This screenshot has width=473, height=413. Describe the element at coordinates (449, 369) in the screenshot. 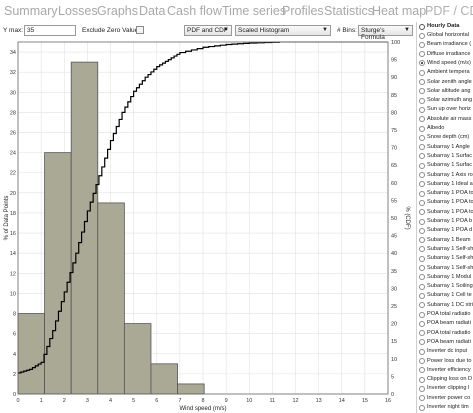

I see `variable-list-item-label: Inverter efficiency` at that location.